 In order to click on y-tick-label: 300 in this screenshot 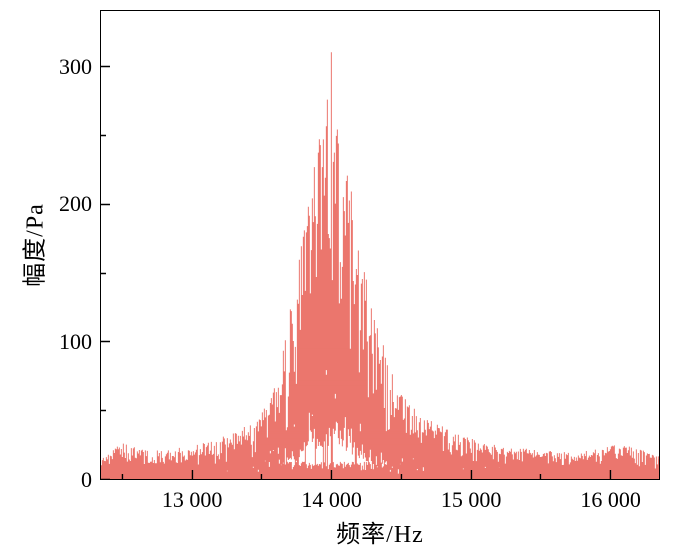, I will do `click(75, 66)`.